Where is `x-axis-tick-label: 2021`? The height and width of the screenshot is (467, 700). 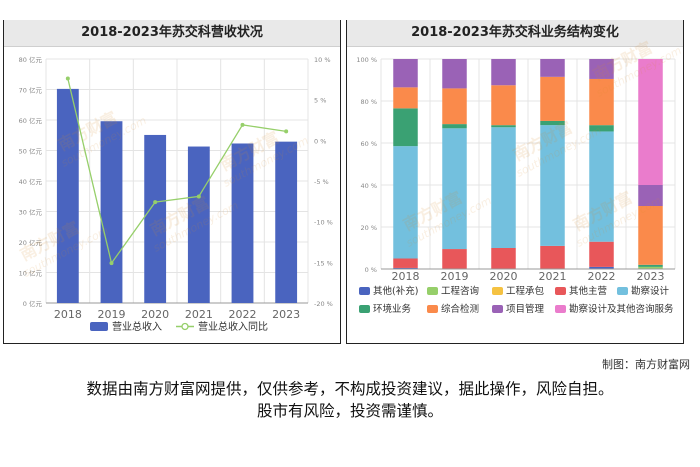
x-axis-tick-label: 2021 is located at coordinates (553, 276).